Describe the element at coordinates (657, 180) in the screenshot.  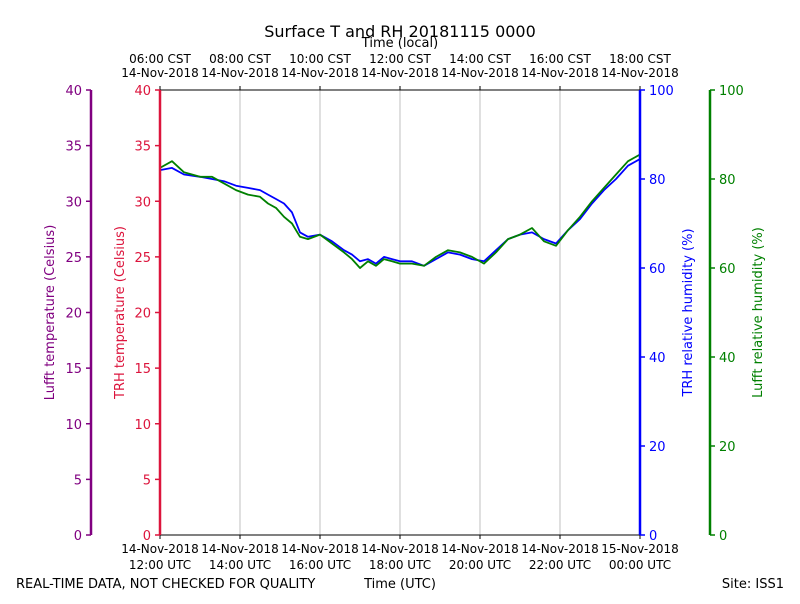
I see `y-tick-label-trh_rh: 80` at that location.